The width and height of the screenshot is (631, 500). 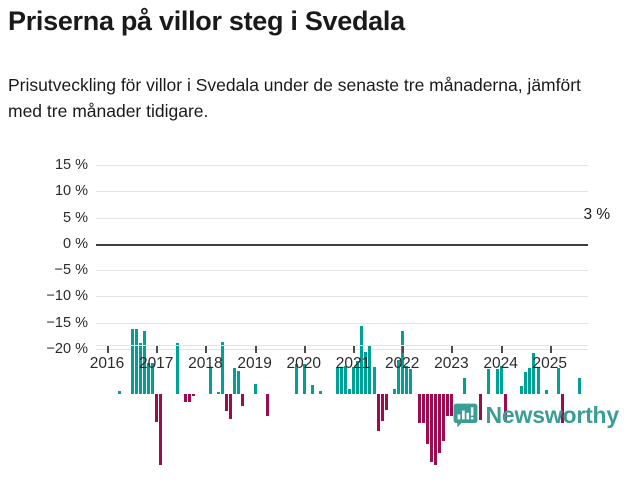 I want to click on y-axis-tick-label: −15 %, so click(x=67, y=322).